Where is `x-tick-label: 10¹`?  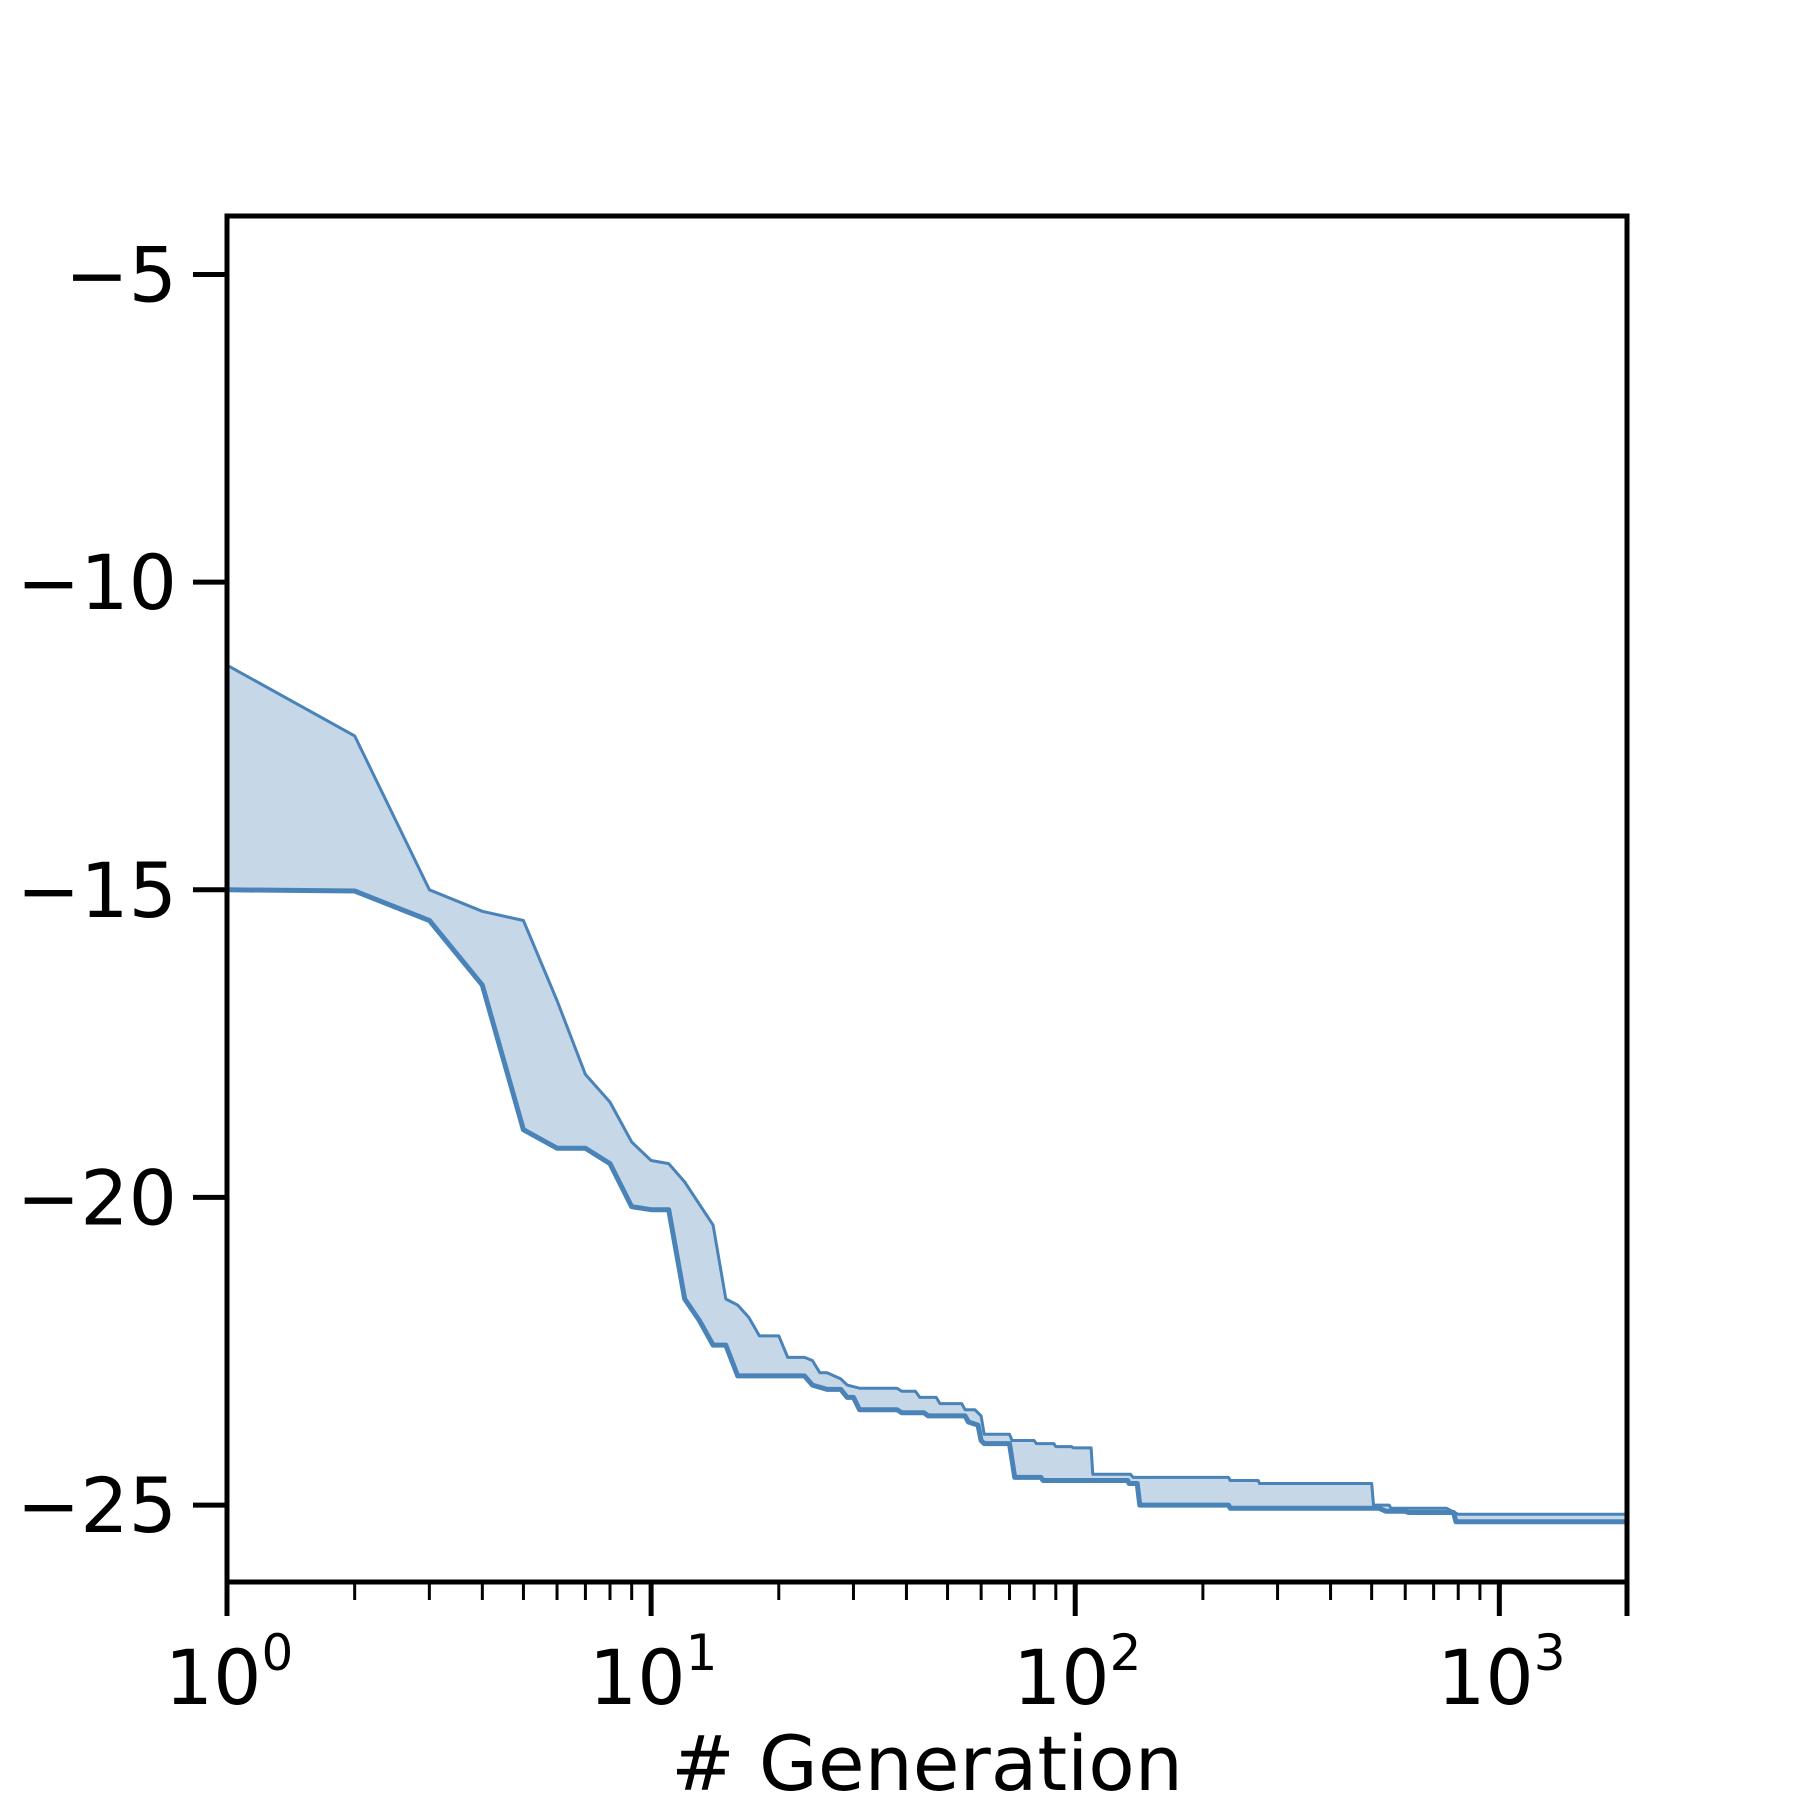 x-tick-label: 10¹ is located at coordinates (653, 1673).